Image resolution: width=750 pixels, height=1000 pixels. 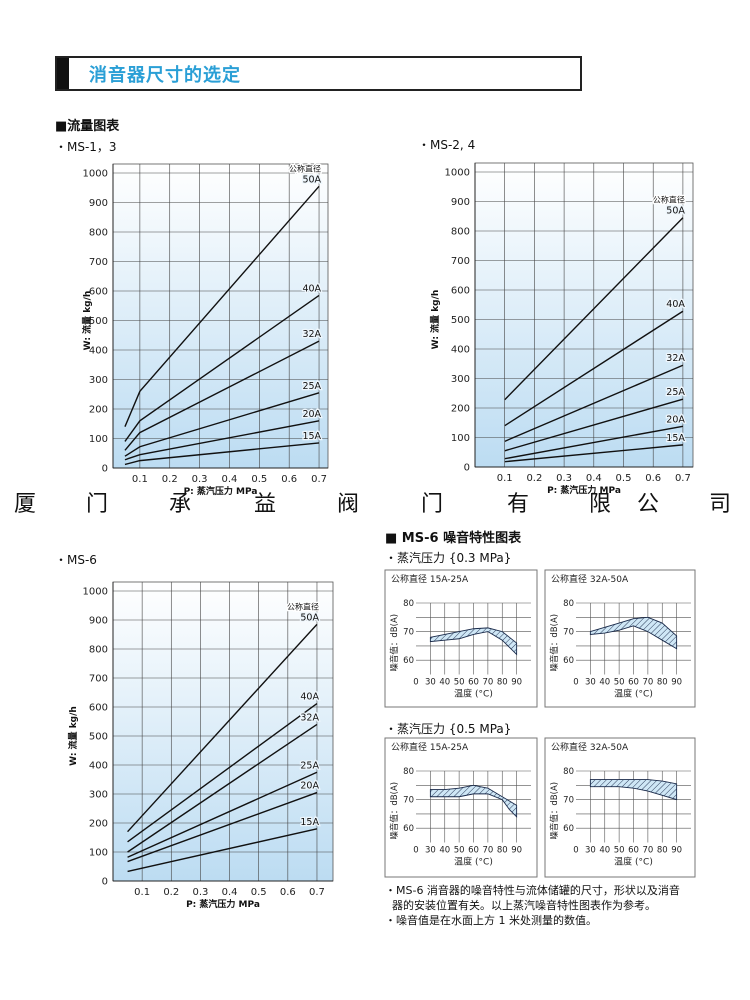 I want to click on series-label: 32A, so click(x=311, y=334).